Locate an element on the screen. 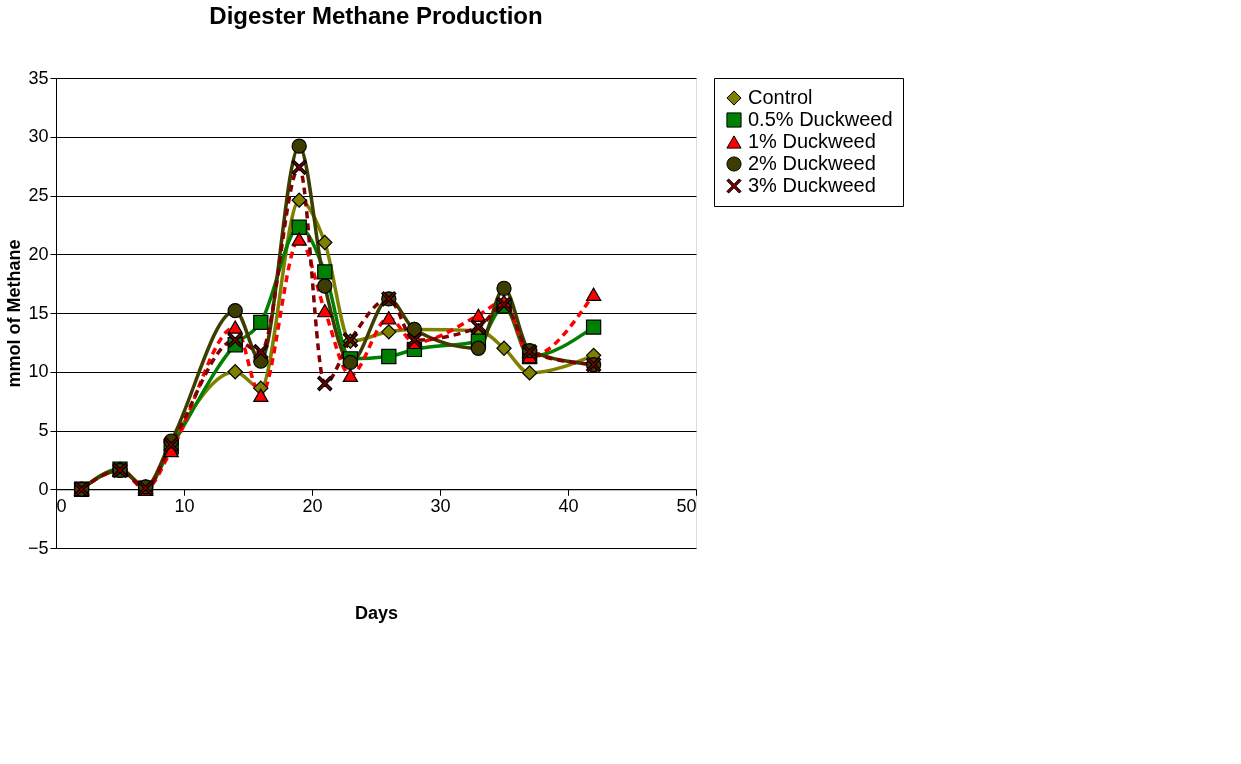 The height and width of the screenshot is (764, 1241). legend-label: 1% Duckweed is located at coordinates (812, 141).